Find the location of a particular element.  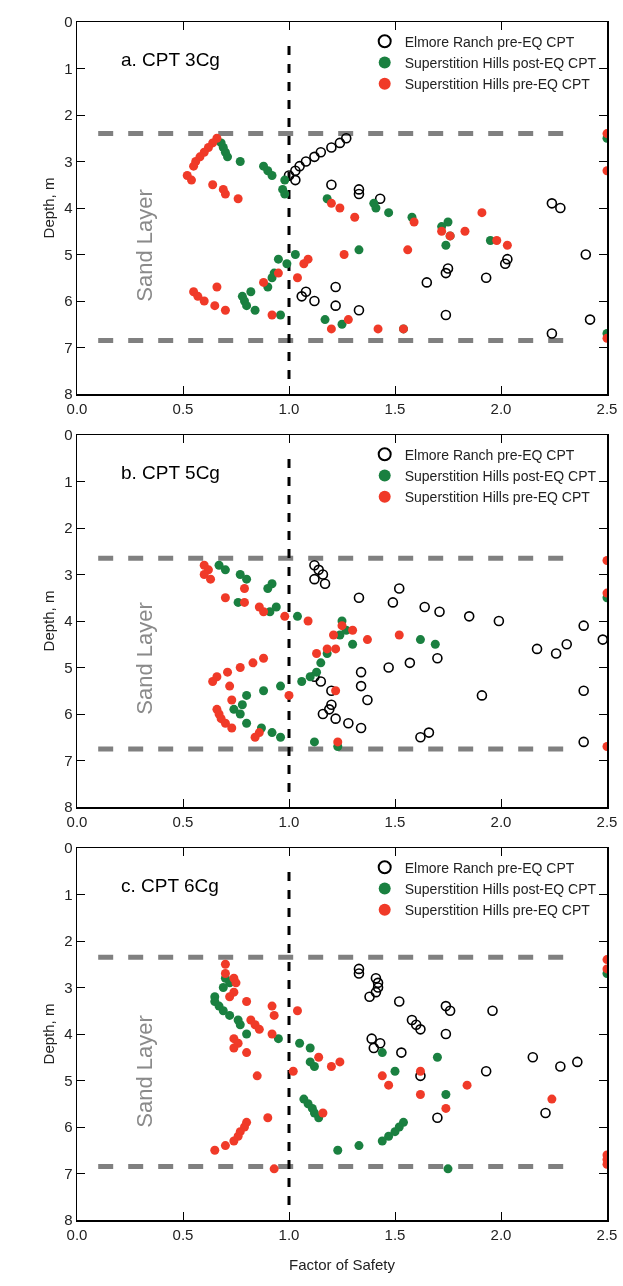

text: b. CPT 5Cg is located at coordinates (170, 472).